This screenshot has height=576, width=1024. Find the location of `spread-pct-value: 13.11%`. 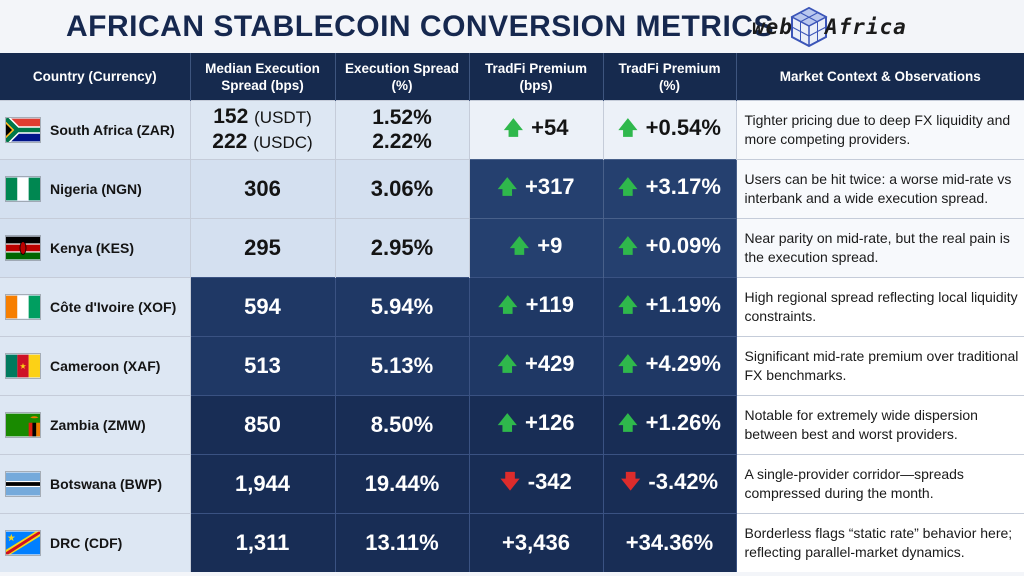

spread-pct-value: 13.11% is located at coordinates (402, 542).